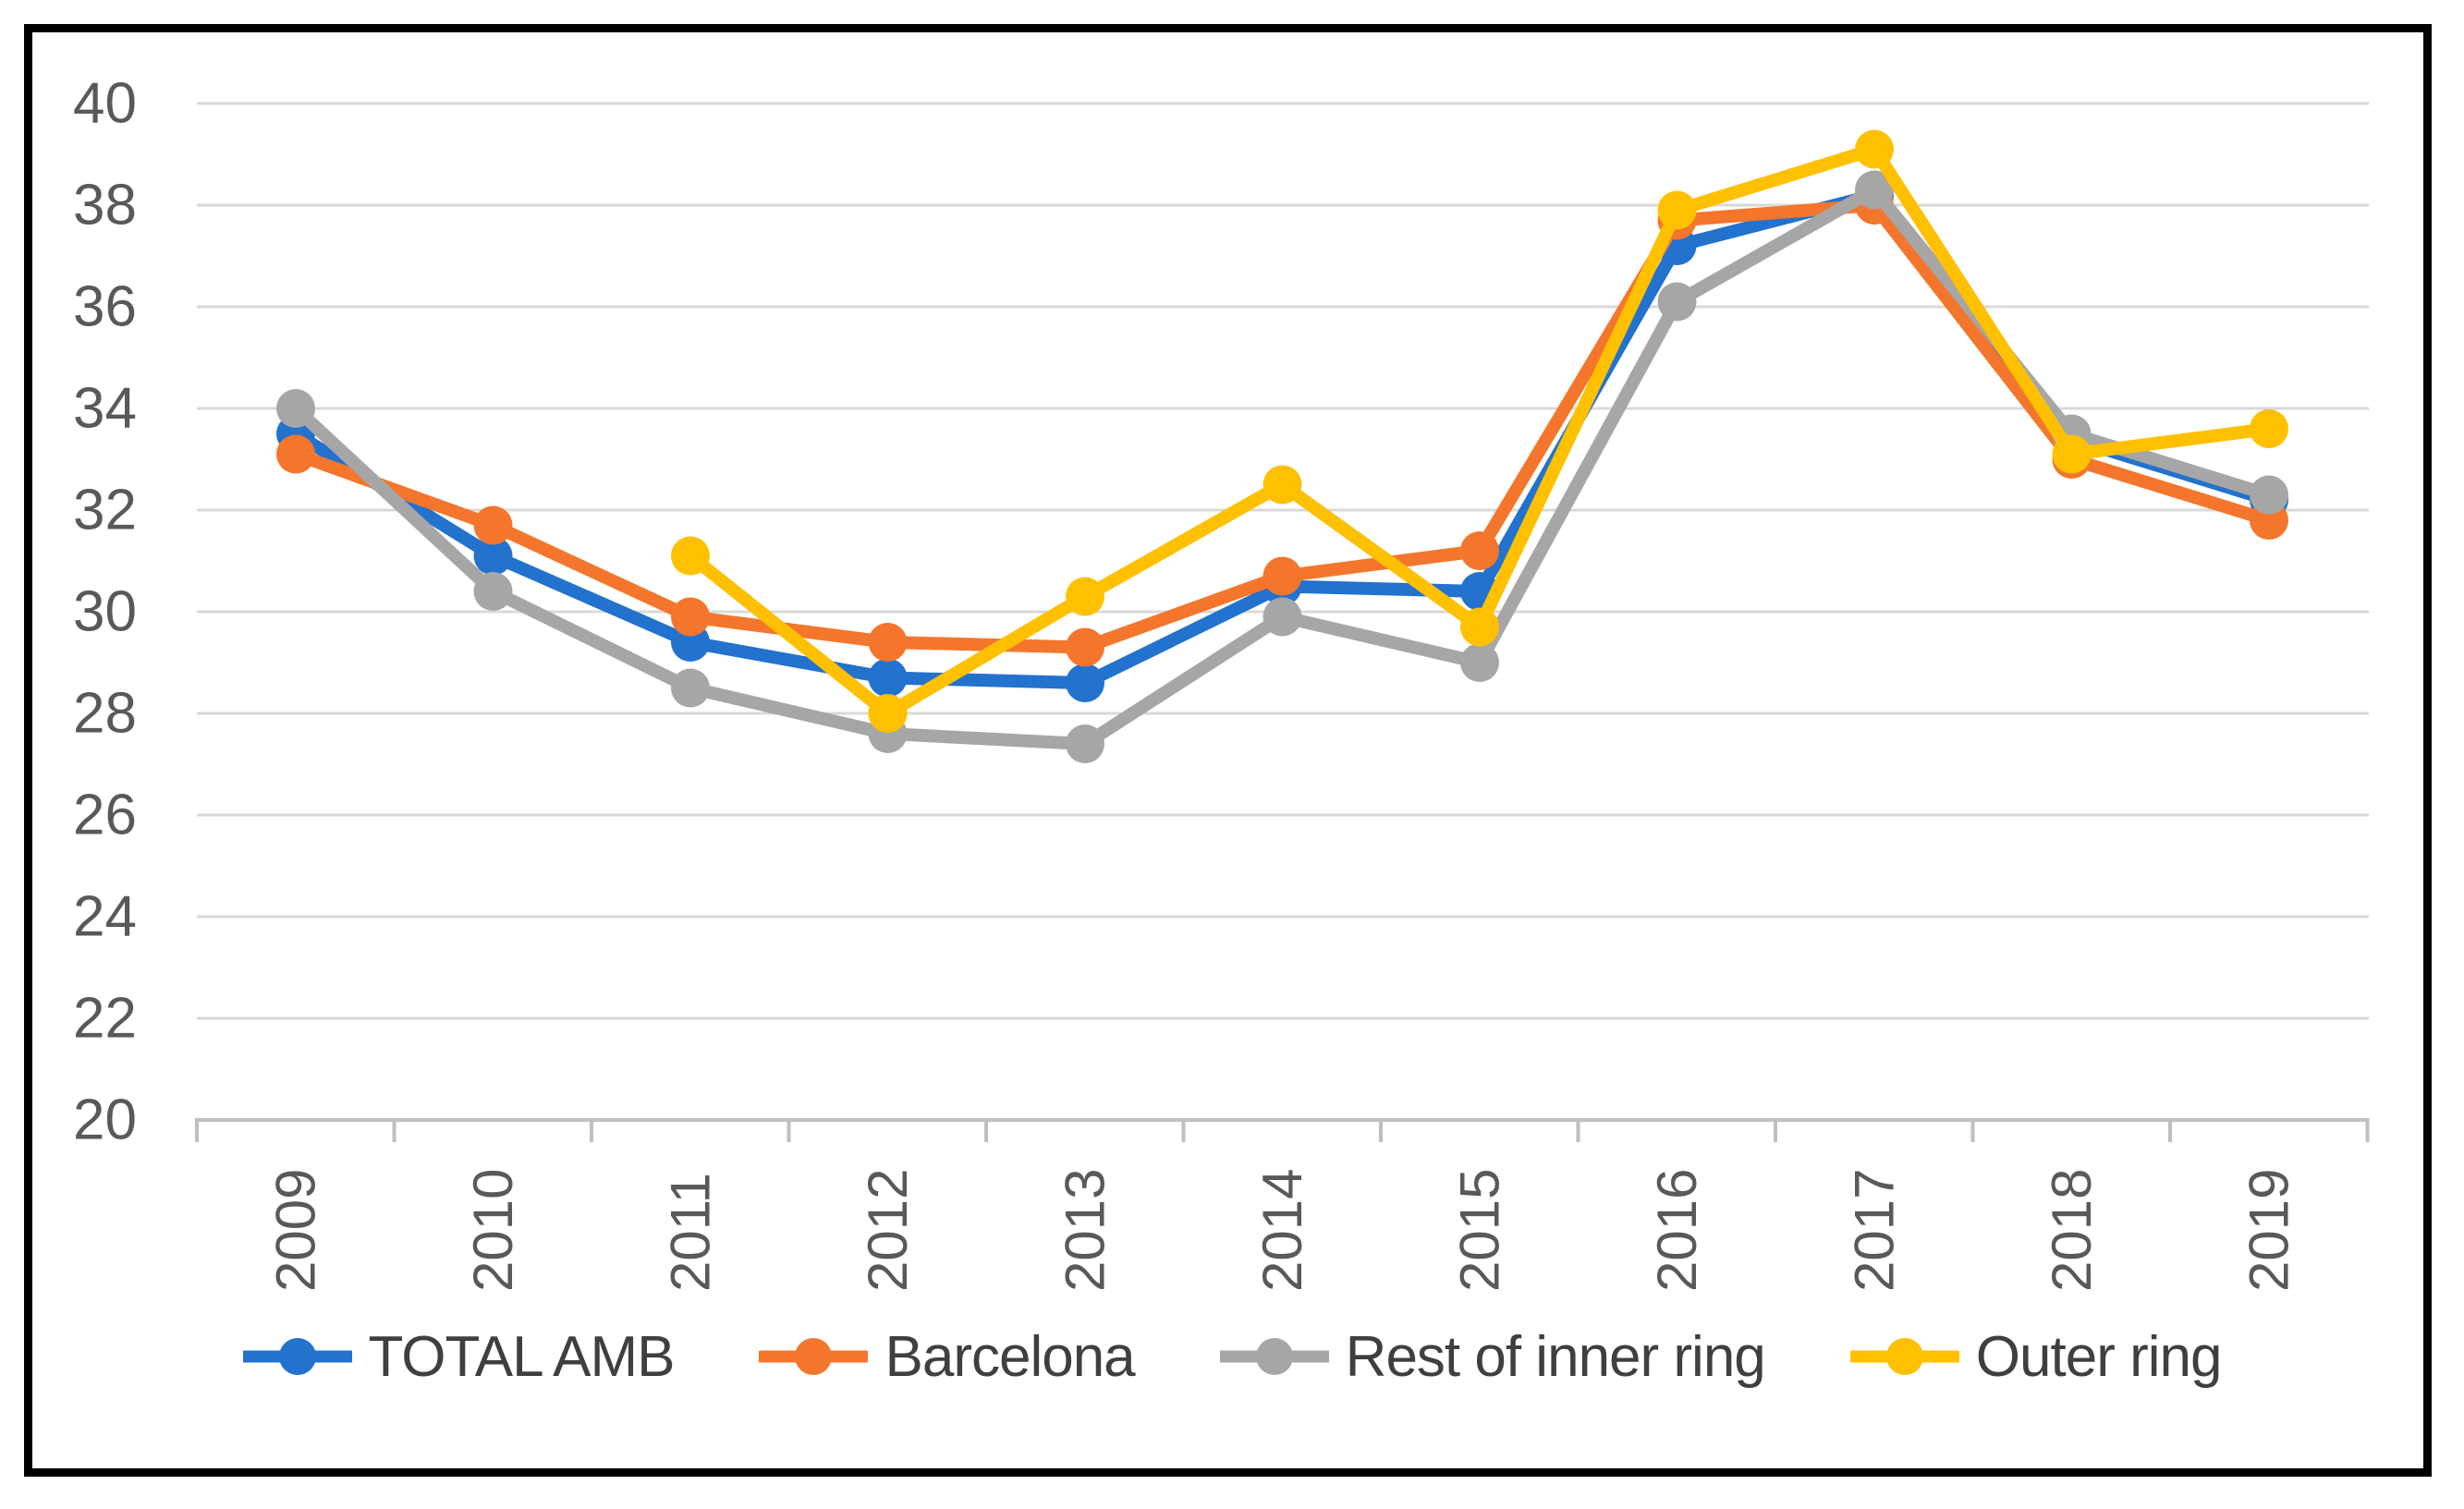 The width and height of the screenshot is (2464, 1509). I want to click on legend-label: Barcelona, so click(1009, 1356).